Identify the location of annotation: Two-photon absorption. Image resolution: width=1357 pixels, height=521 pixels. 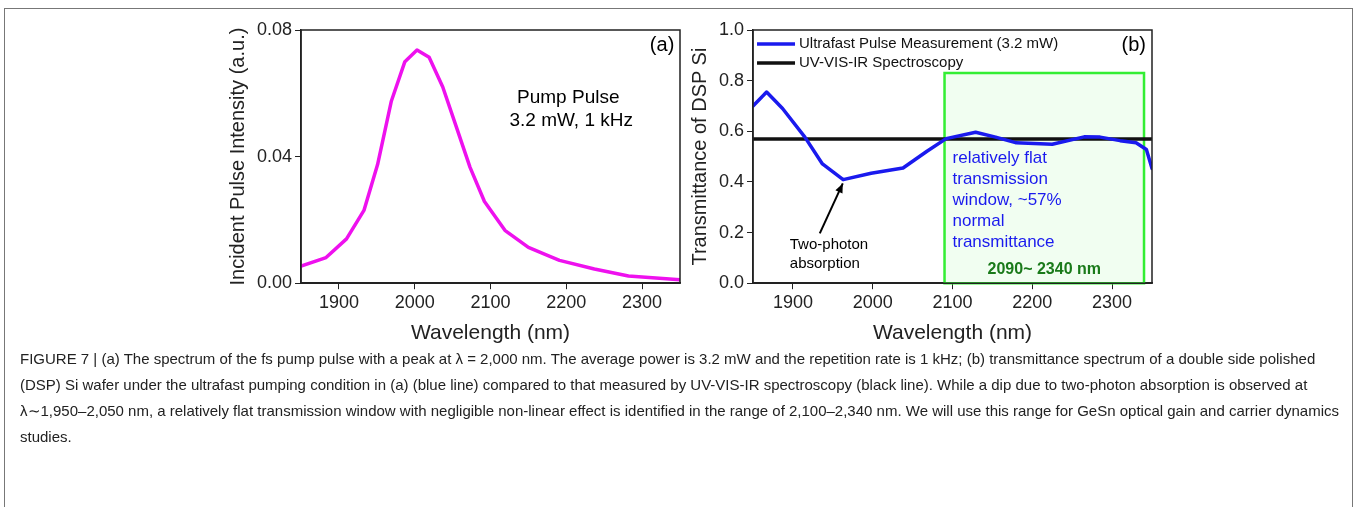
(829, 253).